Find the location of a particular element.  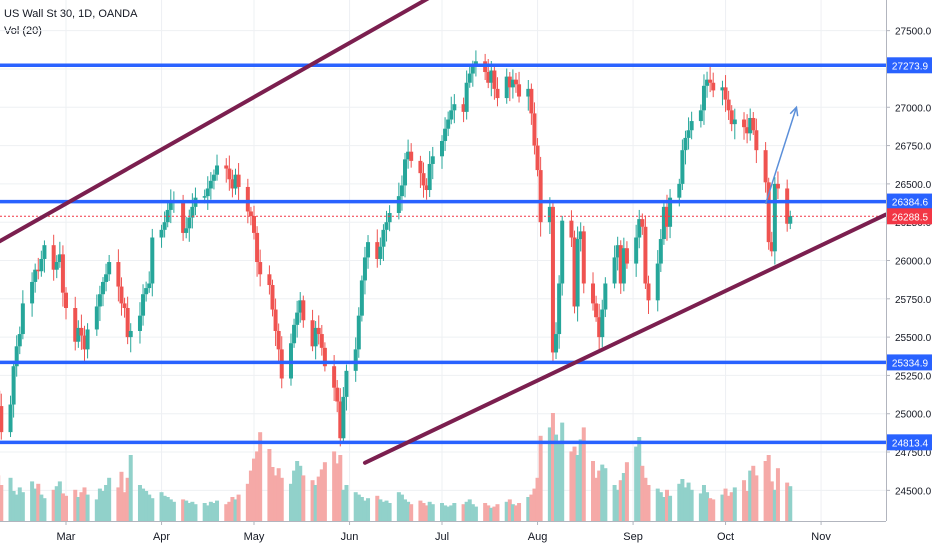

x-tick-label: Sep is located at coordinates (633, 537).